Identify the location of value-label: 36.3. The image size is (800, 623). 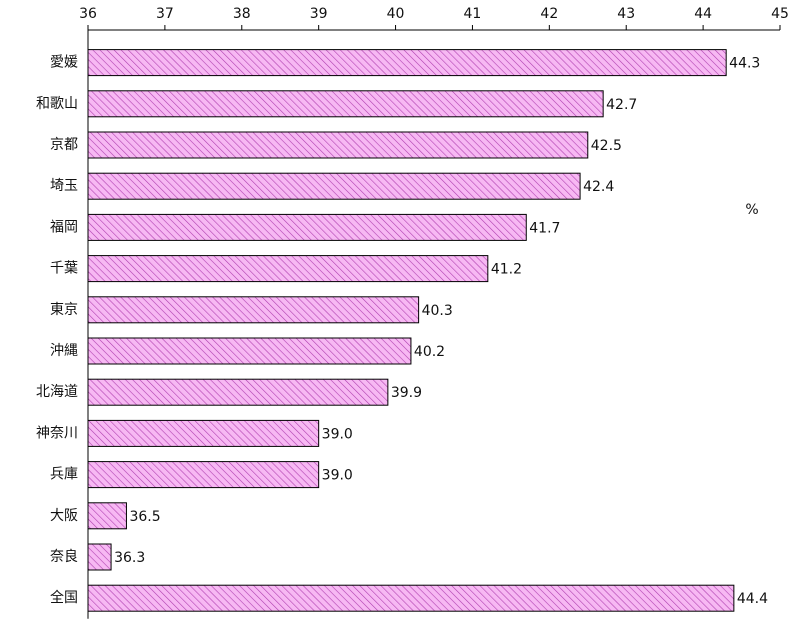
(129, 558).